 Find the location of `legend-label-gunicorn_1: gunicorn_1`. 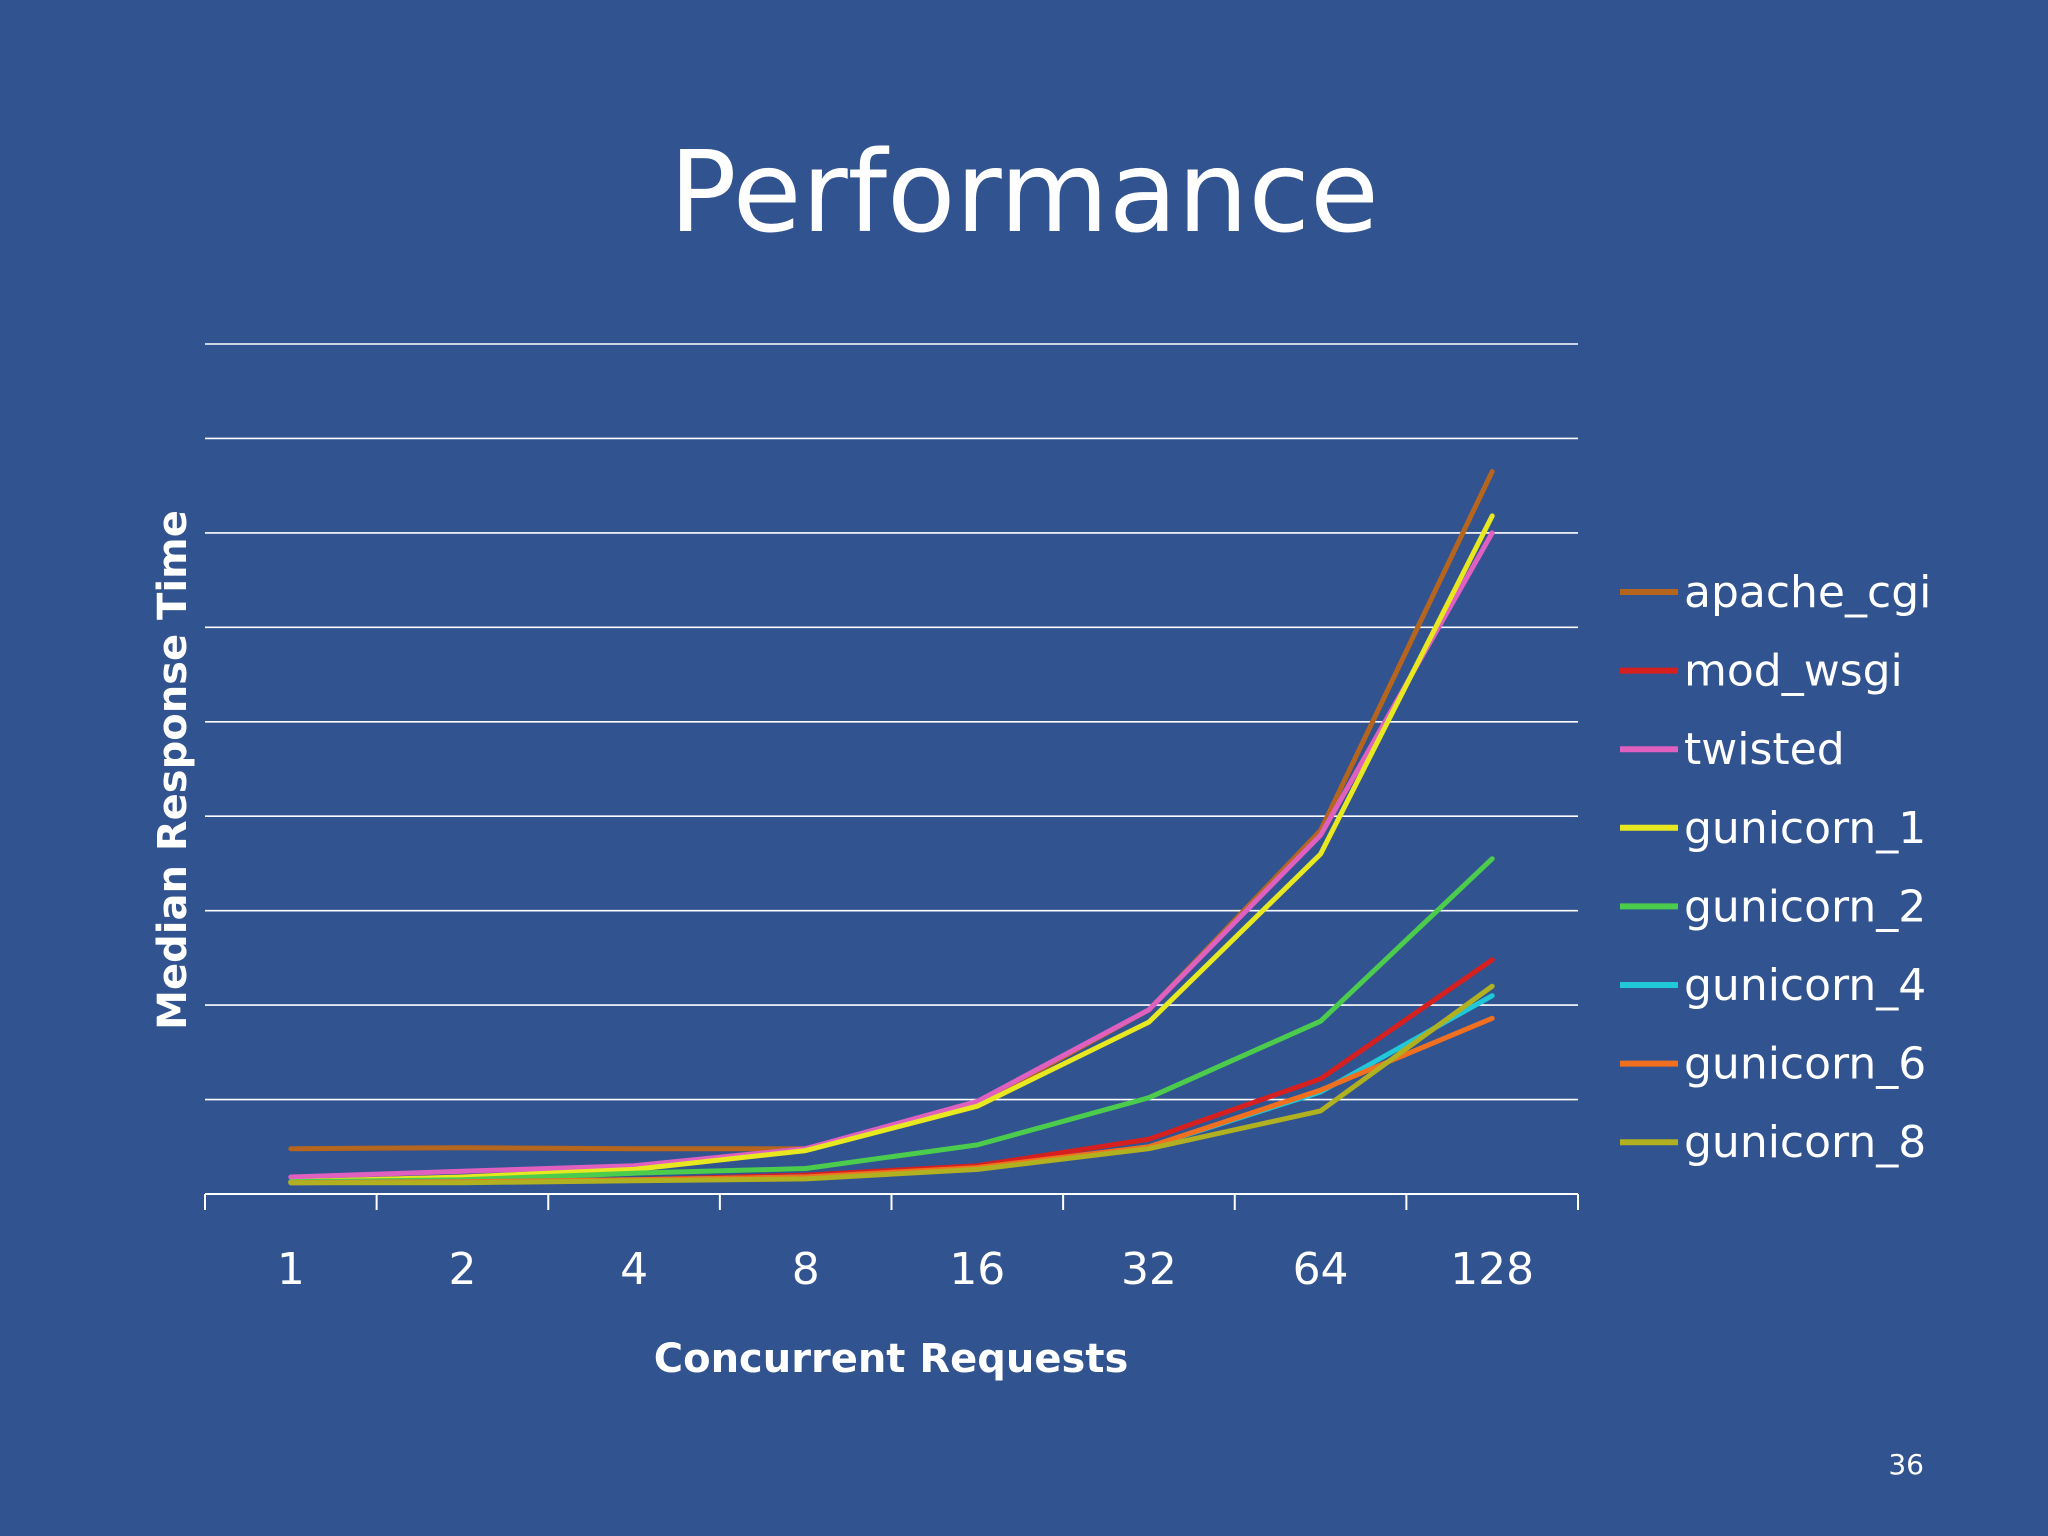

legend-label-gunicorn_1: gunicorn_1 is located at coordinates (1805, 828).